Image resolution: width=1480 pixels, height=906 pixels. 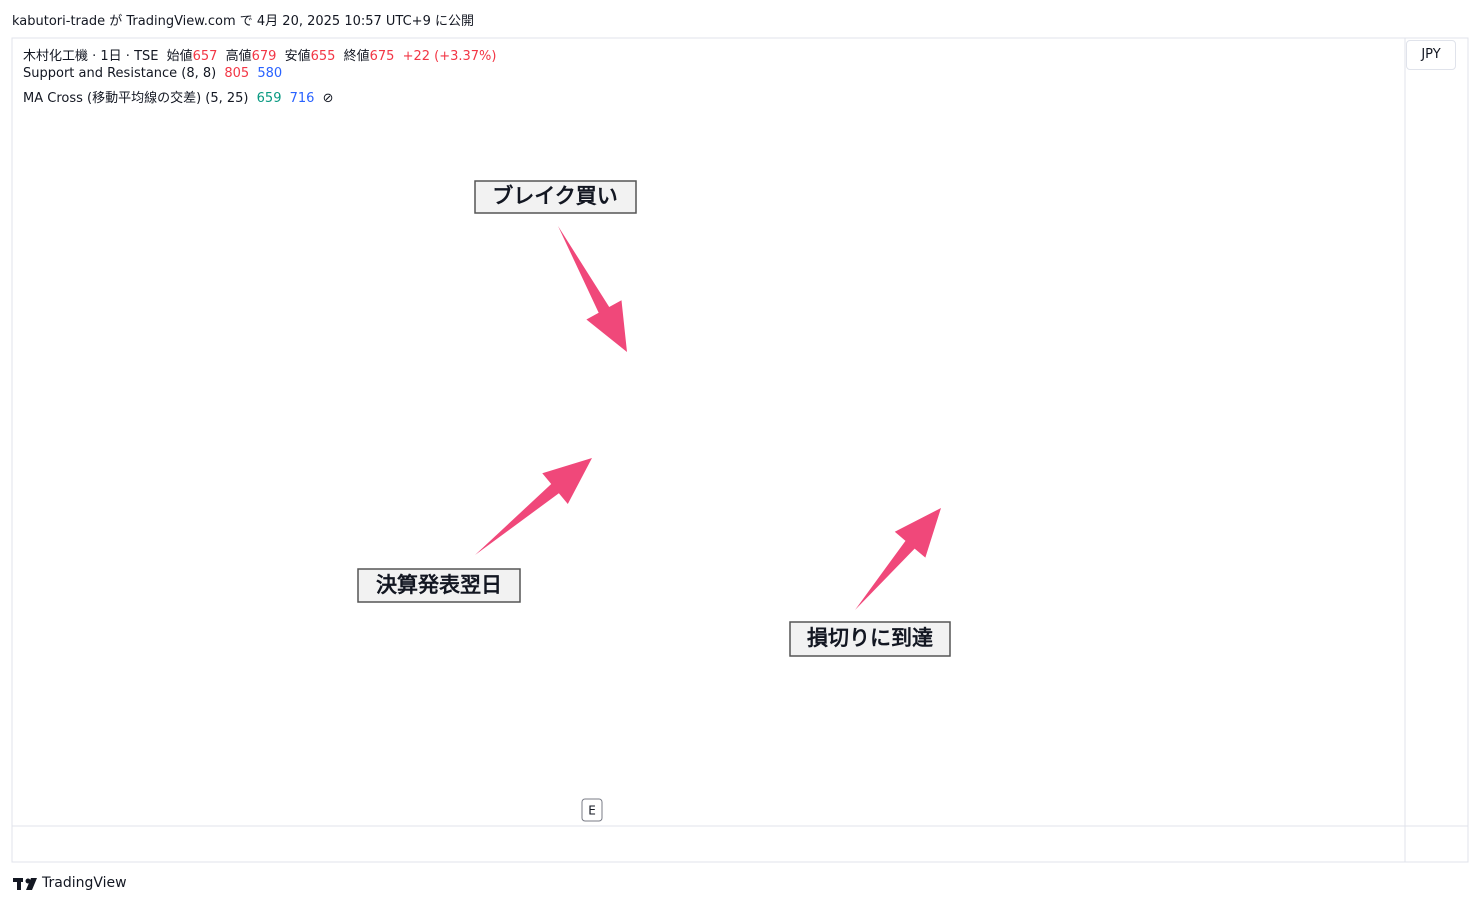 I want to click on indicator-name: Support and Resistance (8, 8), so click(x=120, y=73).